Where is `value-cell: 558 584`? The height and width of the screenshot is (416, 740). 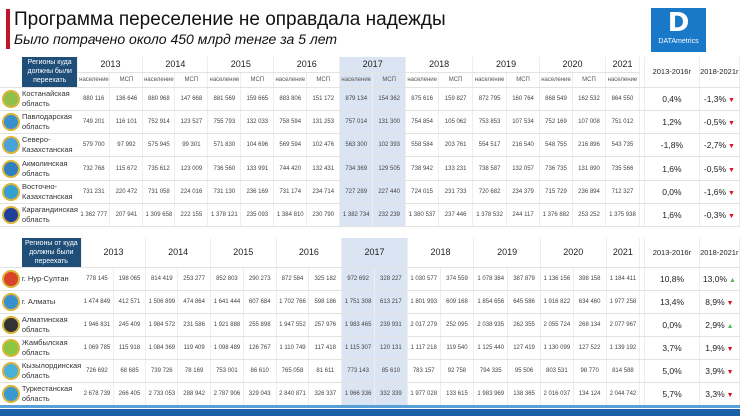
value-cell: 558 584 is located at coordinates (422, 145).